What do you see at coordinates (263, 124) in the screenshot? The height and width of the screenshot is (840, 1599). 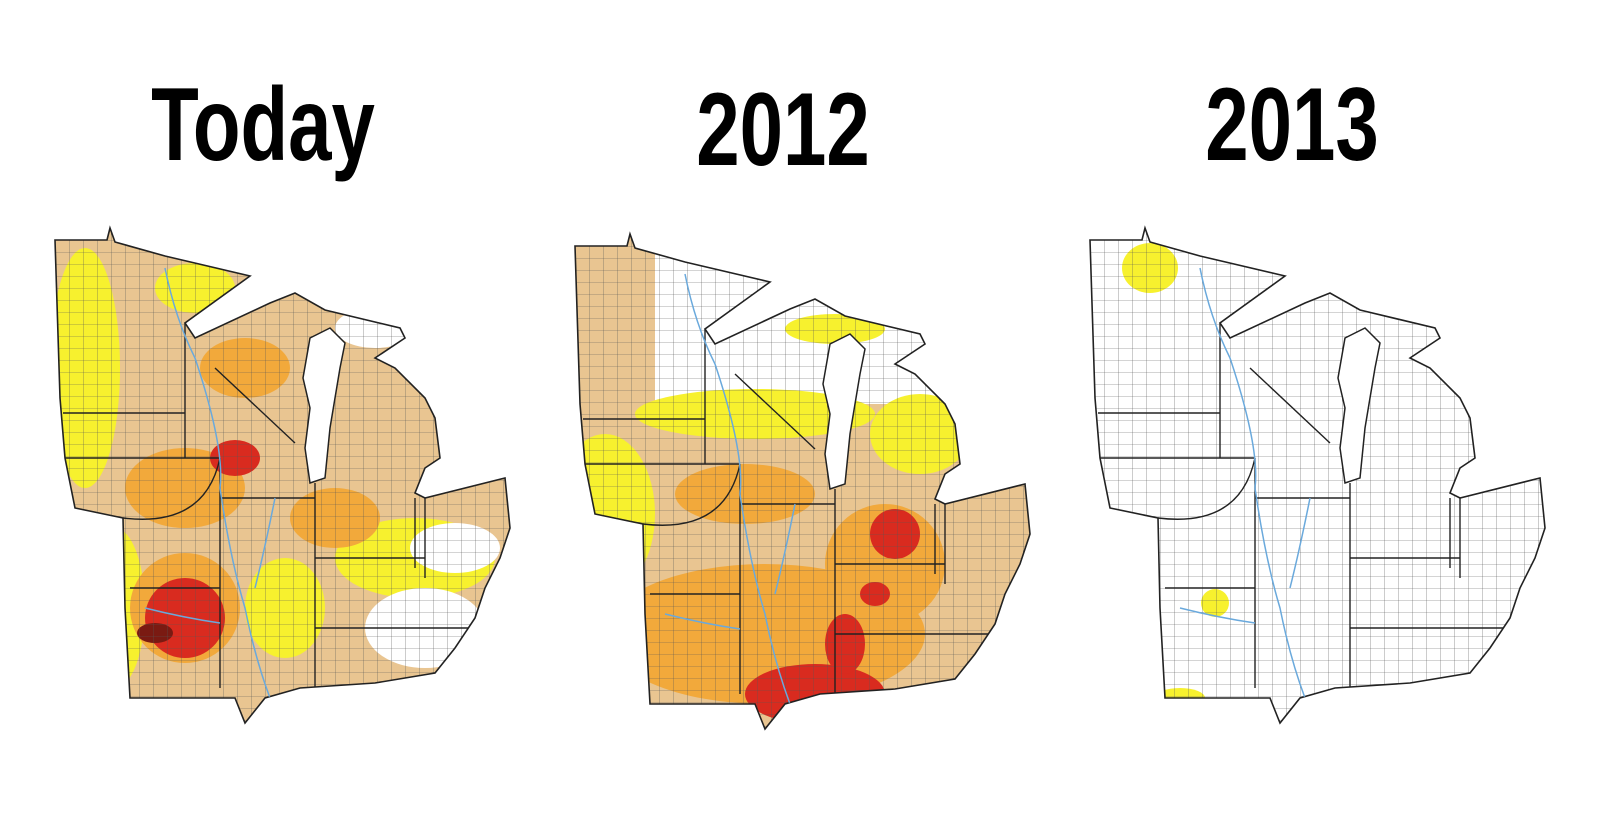 I see `map-title: Today` at bounding box center [263, 124].